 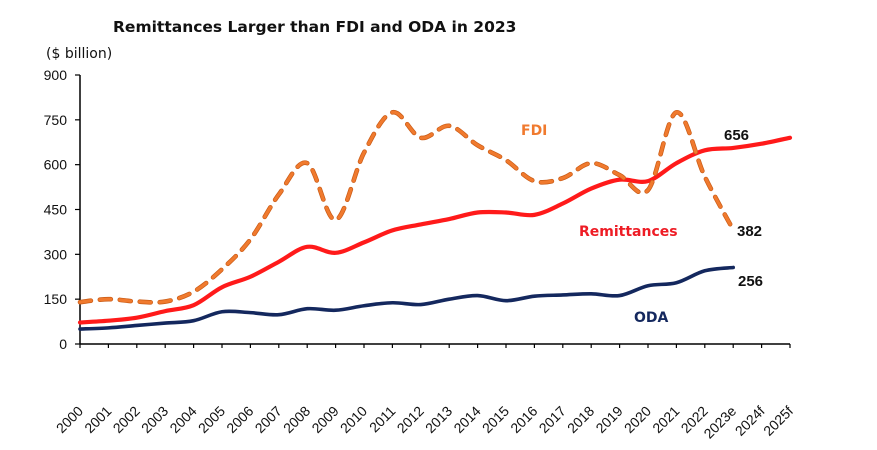 I want to click on y-tick-label: 600, so click(x=56, y=165).